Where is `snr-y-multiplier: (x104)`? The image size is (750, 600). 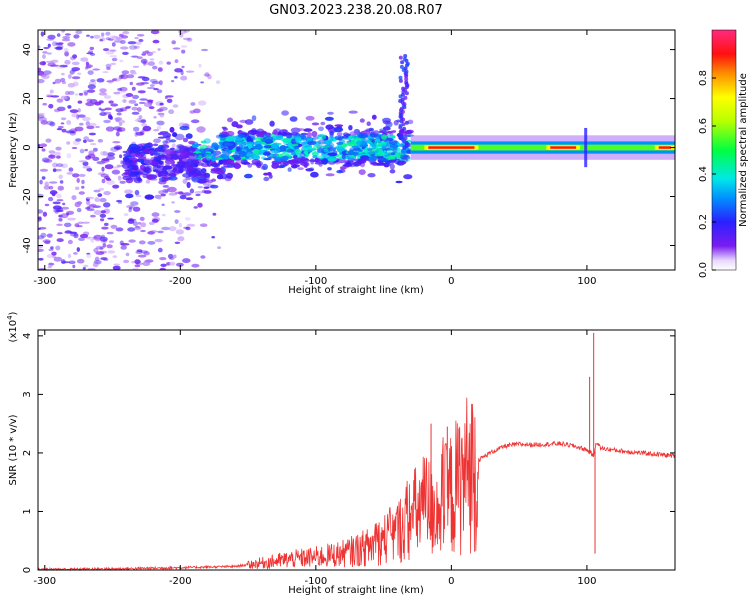
snr-y-multiplier: (x104) is located at coordinates (12, 326).